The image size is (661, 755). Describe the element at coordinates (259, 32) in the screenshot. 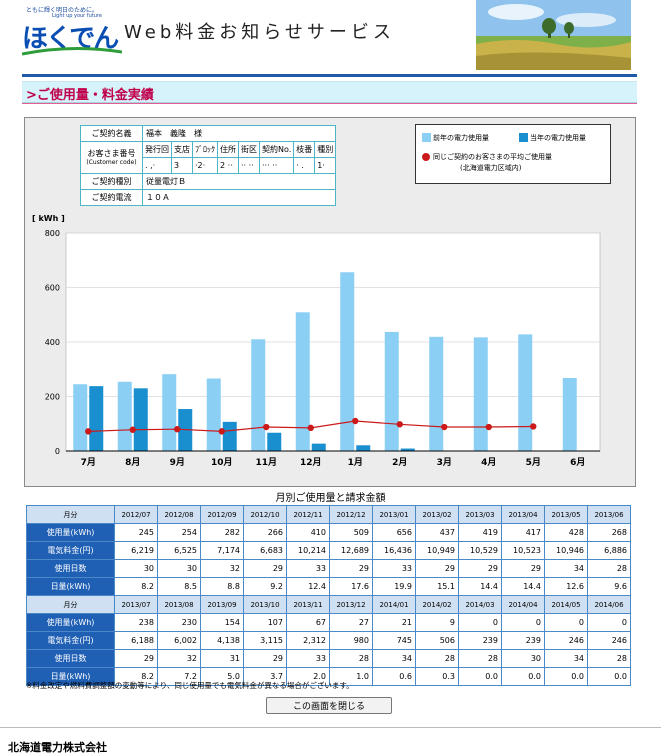

I see `service-title: Web料金お知らせサービス` at that location.